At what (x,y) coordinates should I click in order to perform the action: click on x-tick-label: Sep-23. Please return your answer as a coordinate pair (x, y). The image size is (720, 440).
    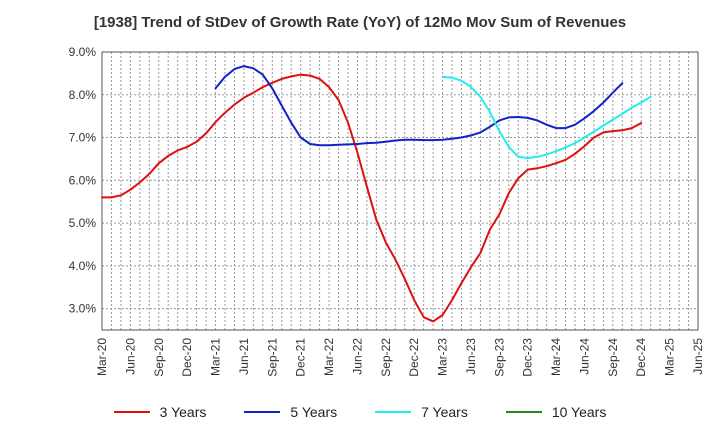
    Looking at the image, I should click on (499, 357).